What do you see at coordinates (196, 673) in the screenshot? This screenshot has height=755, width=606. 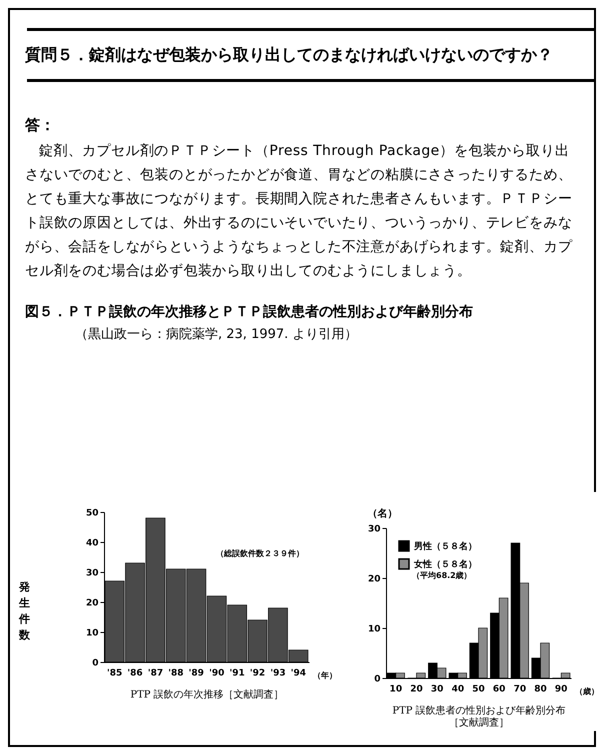 I see `x-tick-label: '89` at bounding box center [196, 673].